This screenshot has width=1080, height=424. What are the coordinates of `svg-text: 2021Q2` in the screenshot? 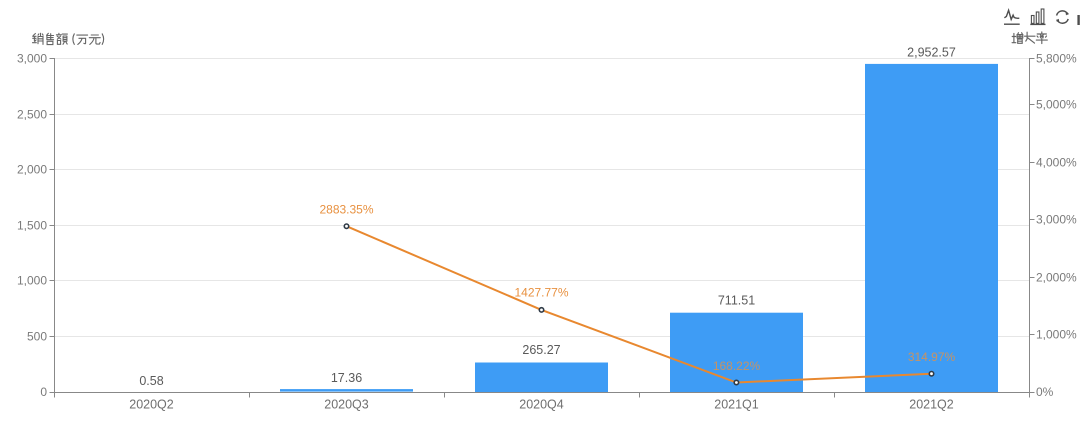 It's located at (931, 404).